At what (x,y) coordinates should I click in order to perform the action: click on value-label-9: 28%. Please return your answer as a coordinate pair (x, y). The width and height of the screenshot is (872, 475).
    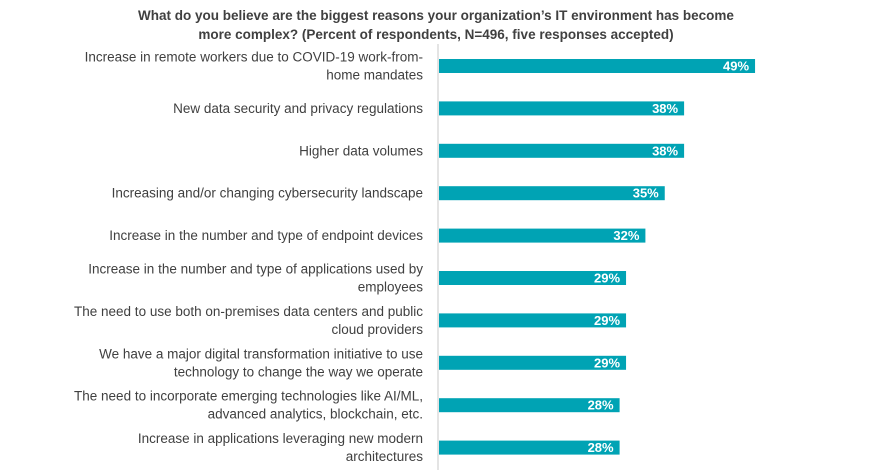
    Looking at the image, I should click on (601, 405).